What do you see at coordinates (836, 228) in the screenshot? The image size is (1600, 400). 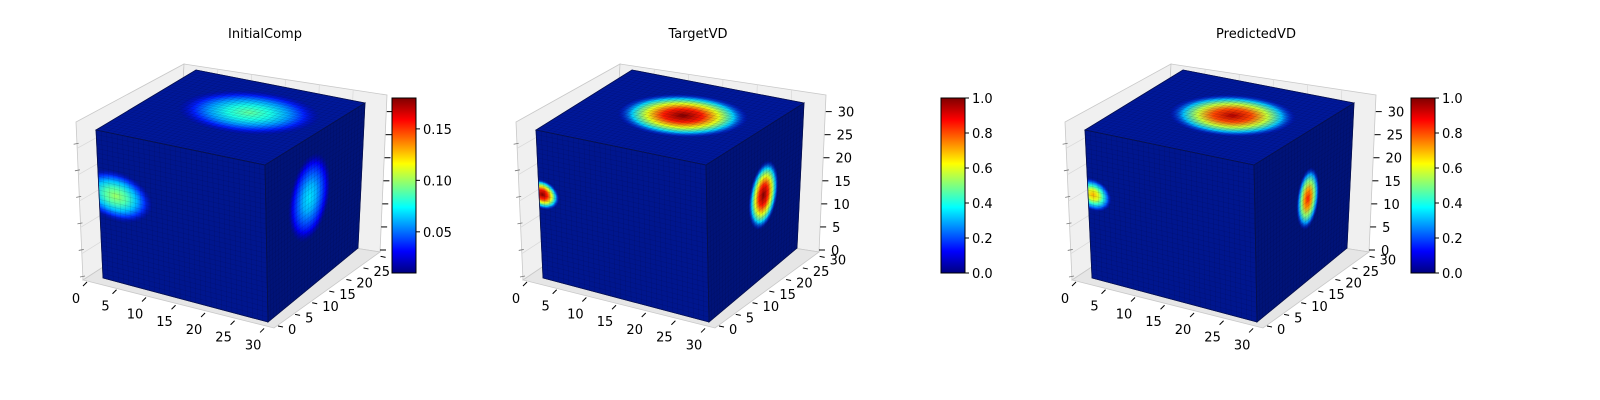 I see `z-tick-label: 5` at bounding box center [836, 228].